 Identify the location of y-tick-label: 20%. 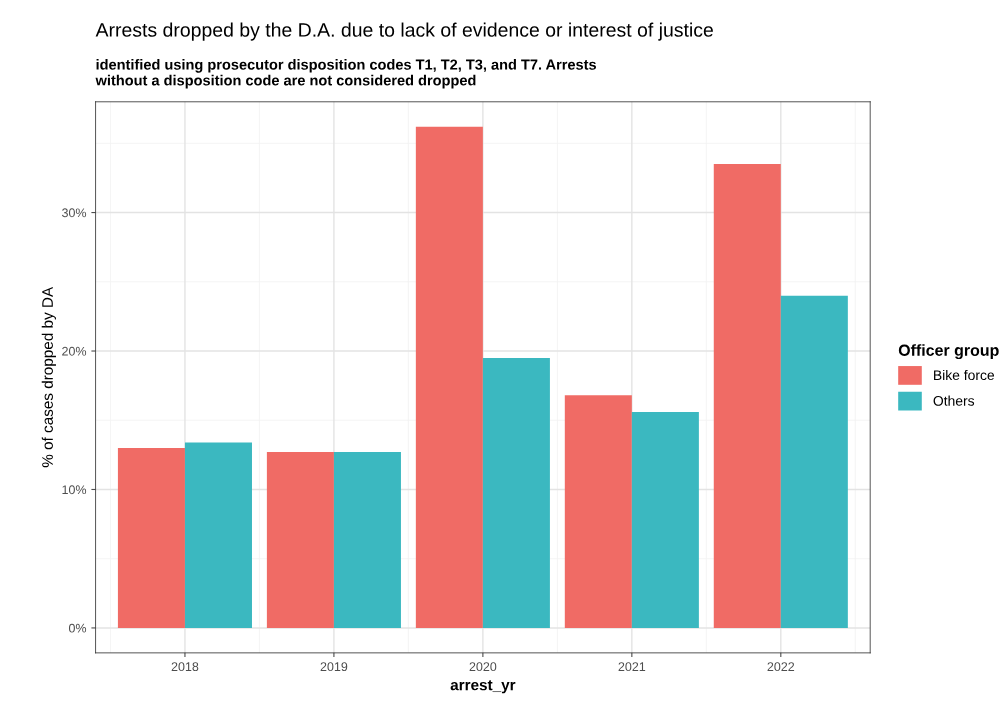
(74, 351).